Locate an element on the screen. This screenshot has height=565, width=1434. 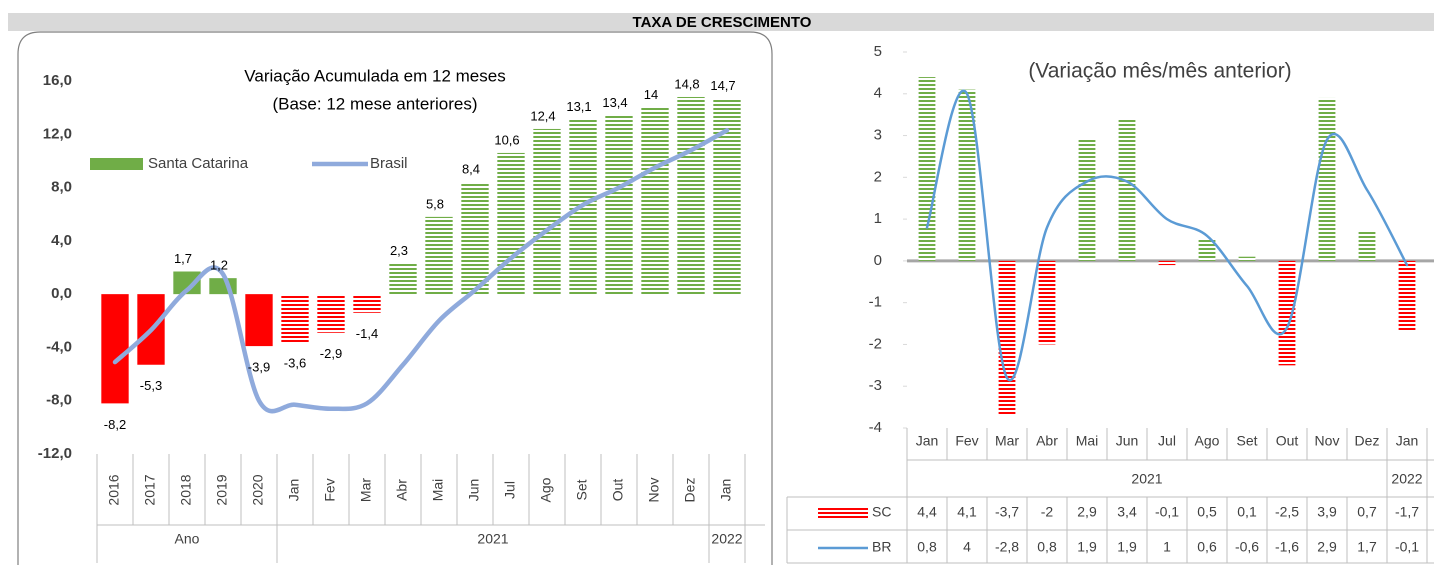
data-label: 14,7 is located at coordinates (722, 85).